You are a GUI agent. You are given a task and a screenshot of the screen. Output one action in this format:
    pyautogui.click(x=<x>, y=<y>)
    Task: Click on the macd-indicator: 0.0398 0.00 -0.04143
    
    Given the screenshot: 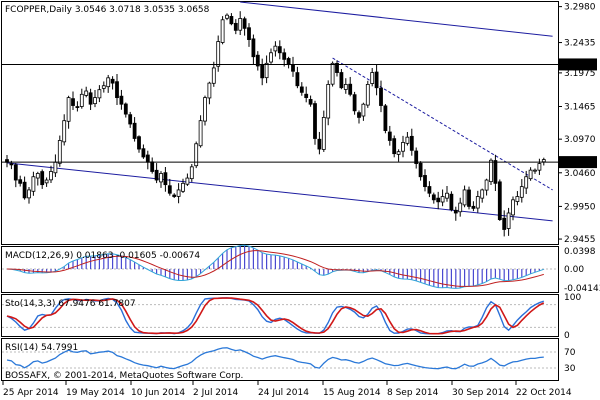 What is the action you would take?
    pyautogui.click(x=301, y=269)
    